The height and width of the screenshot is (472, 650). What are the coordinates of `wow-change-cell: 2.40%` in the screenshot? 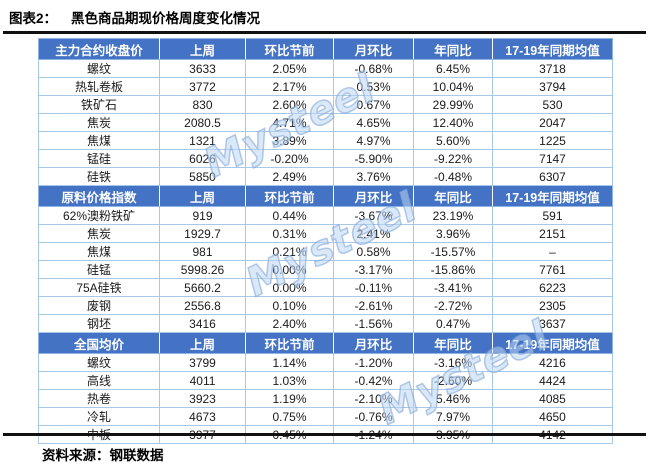 It's located at (289, 323).